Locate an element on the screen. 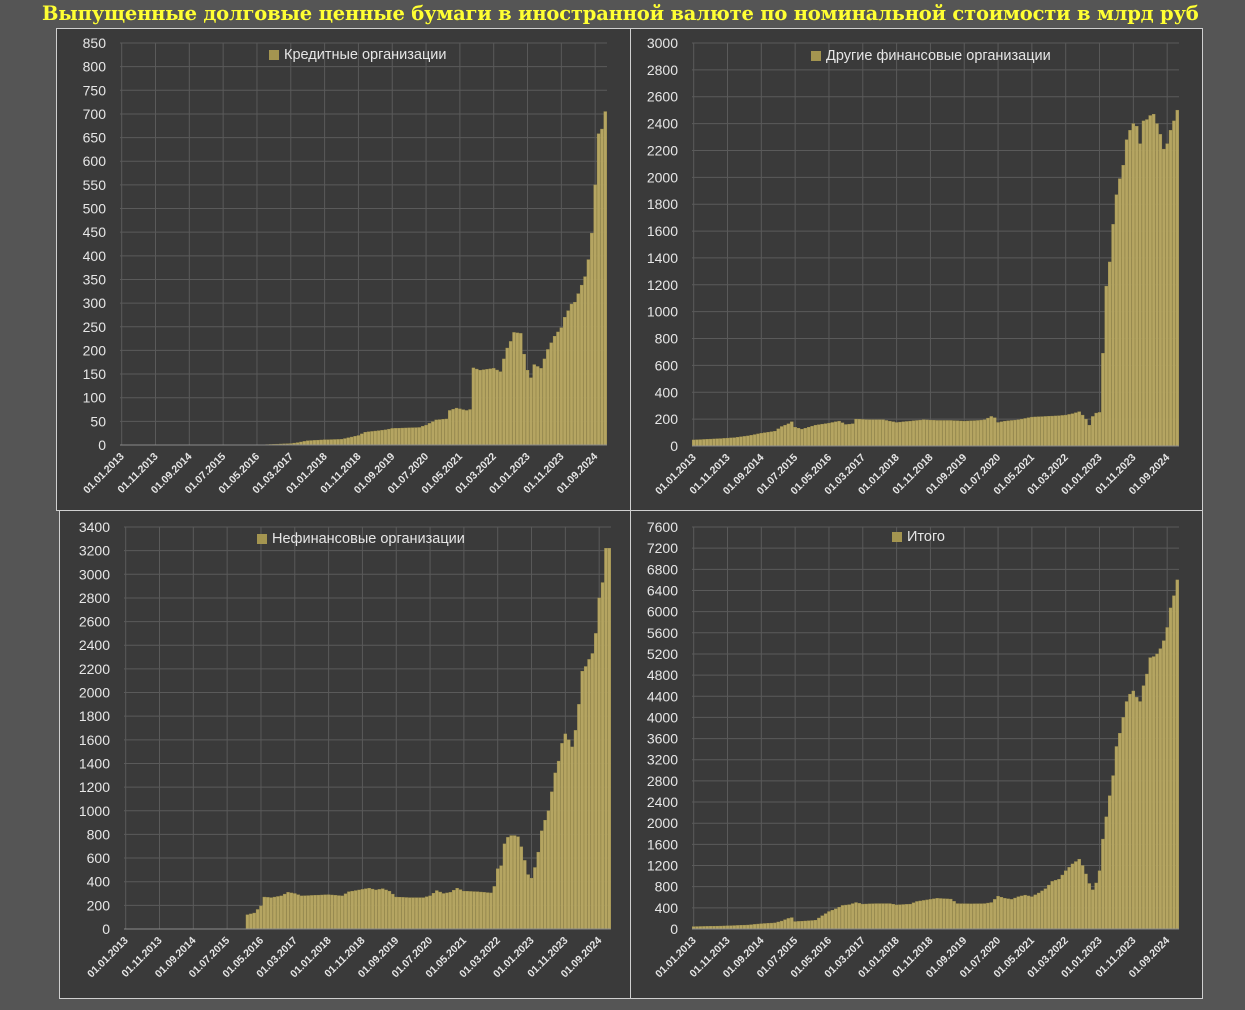  y-tick-label: 3400 is located at coordinates (94, 527).